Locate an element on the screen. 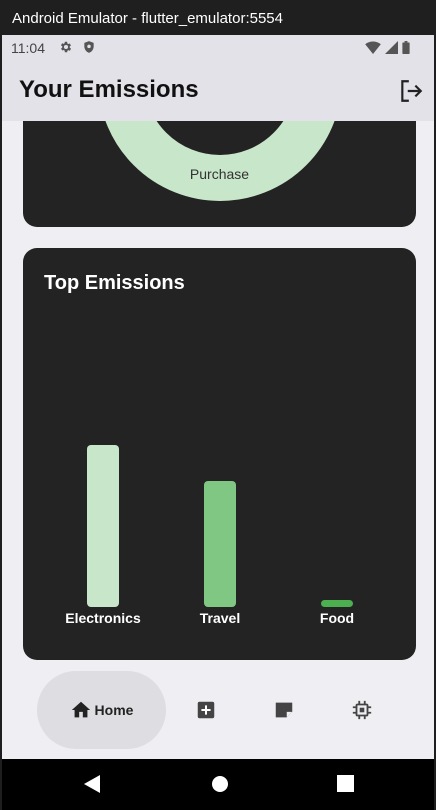 The height and width of the screenshot is (810, 436). settings-icon is located at coordinates (66, 47).